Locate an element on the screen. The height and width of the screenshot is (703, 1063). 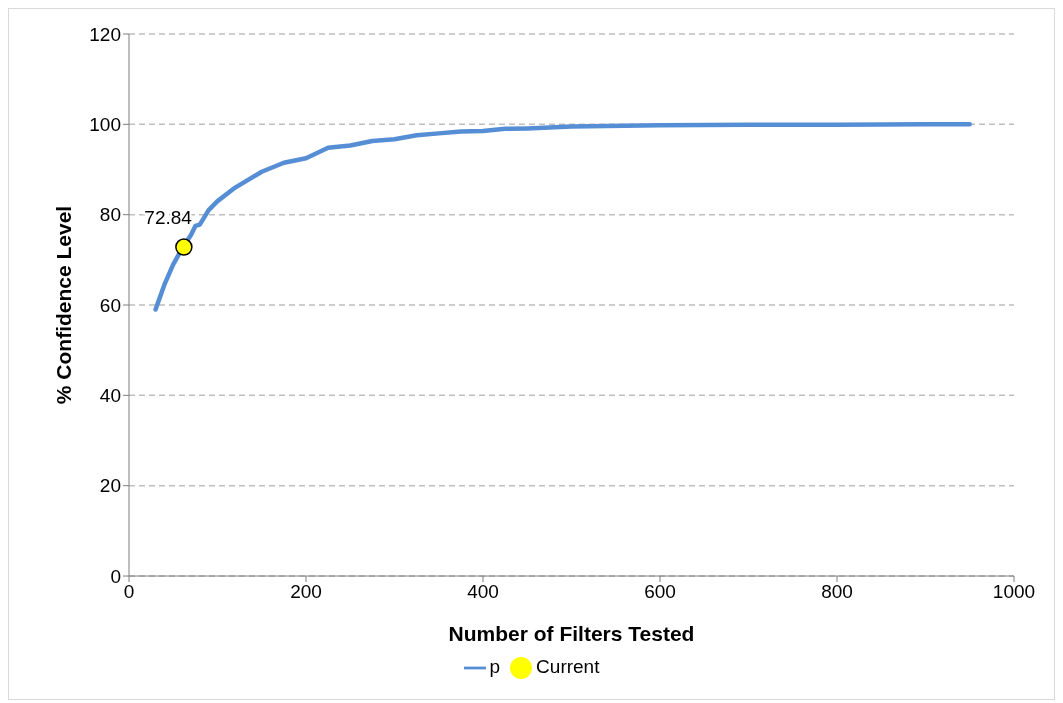
y-tick-label: 60 is located at coordinates (110, 305).